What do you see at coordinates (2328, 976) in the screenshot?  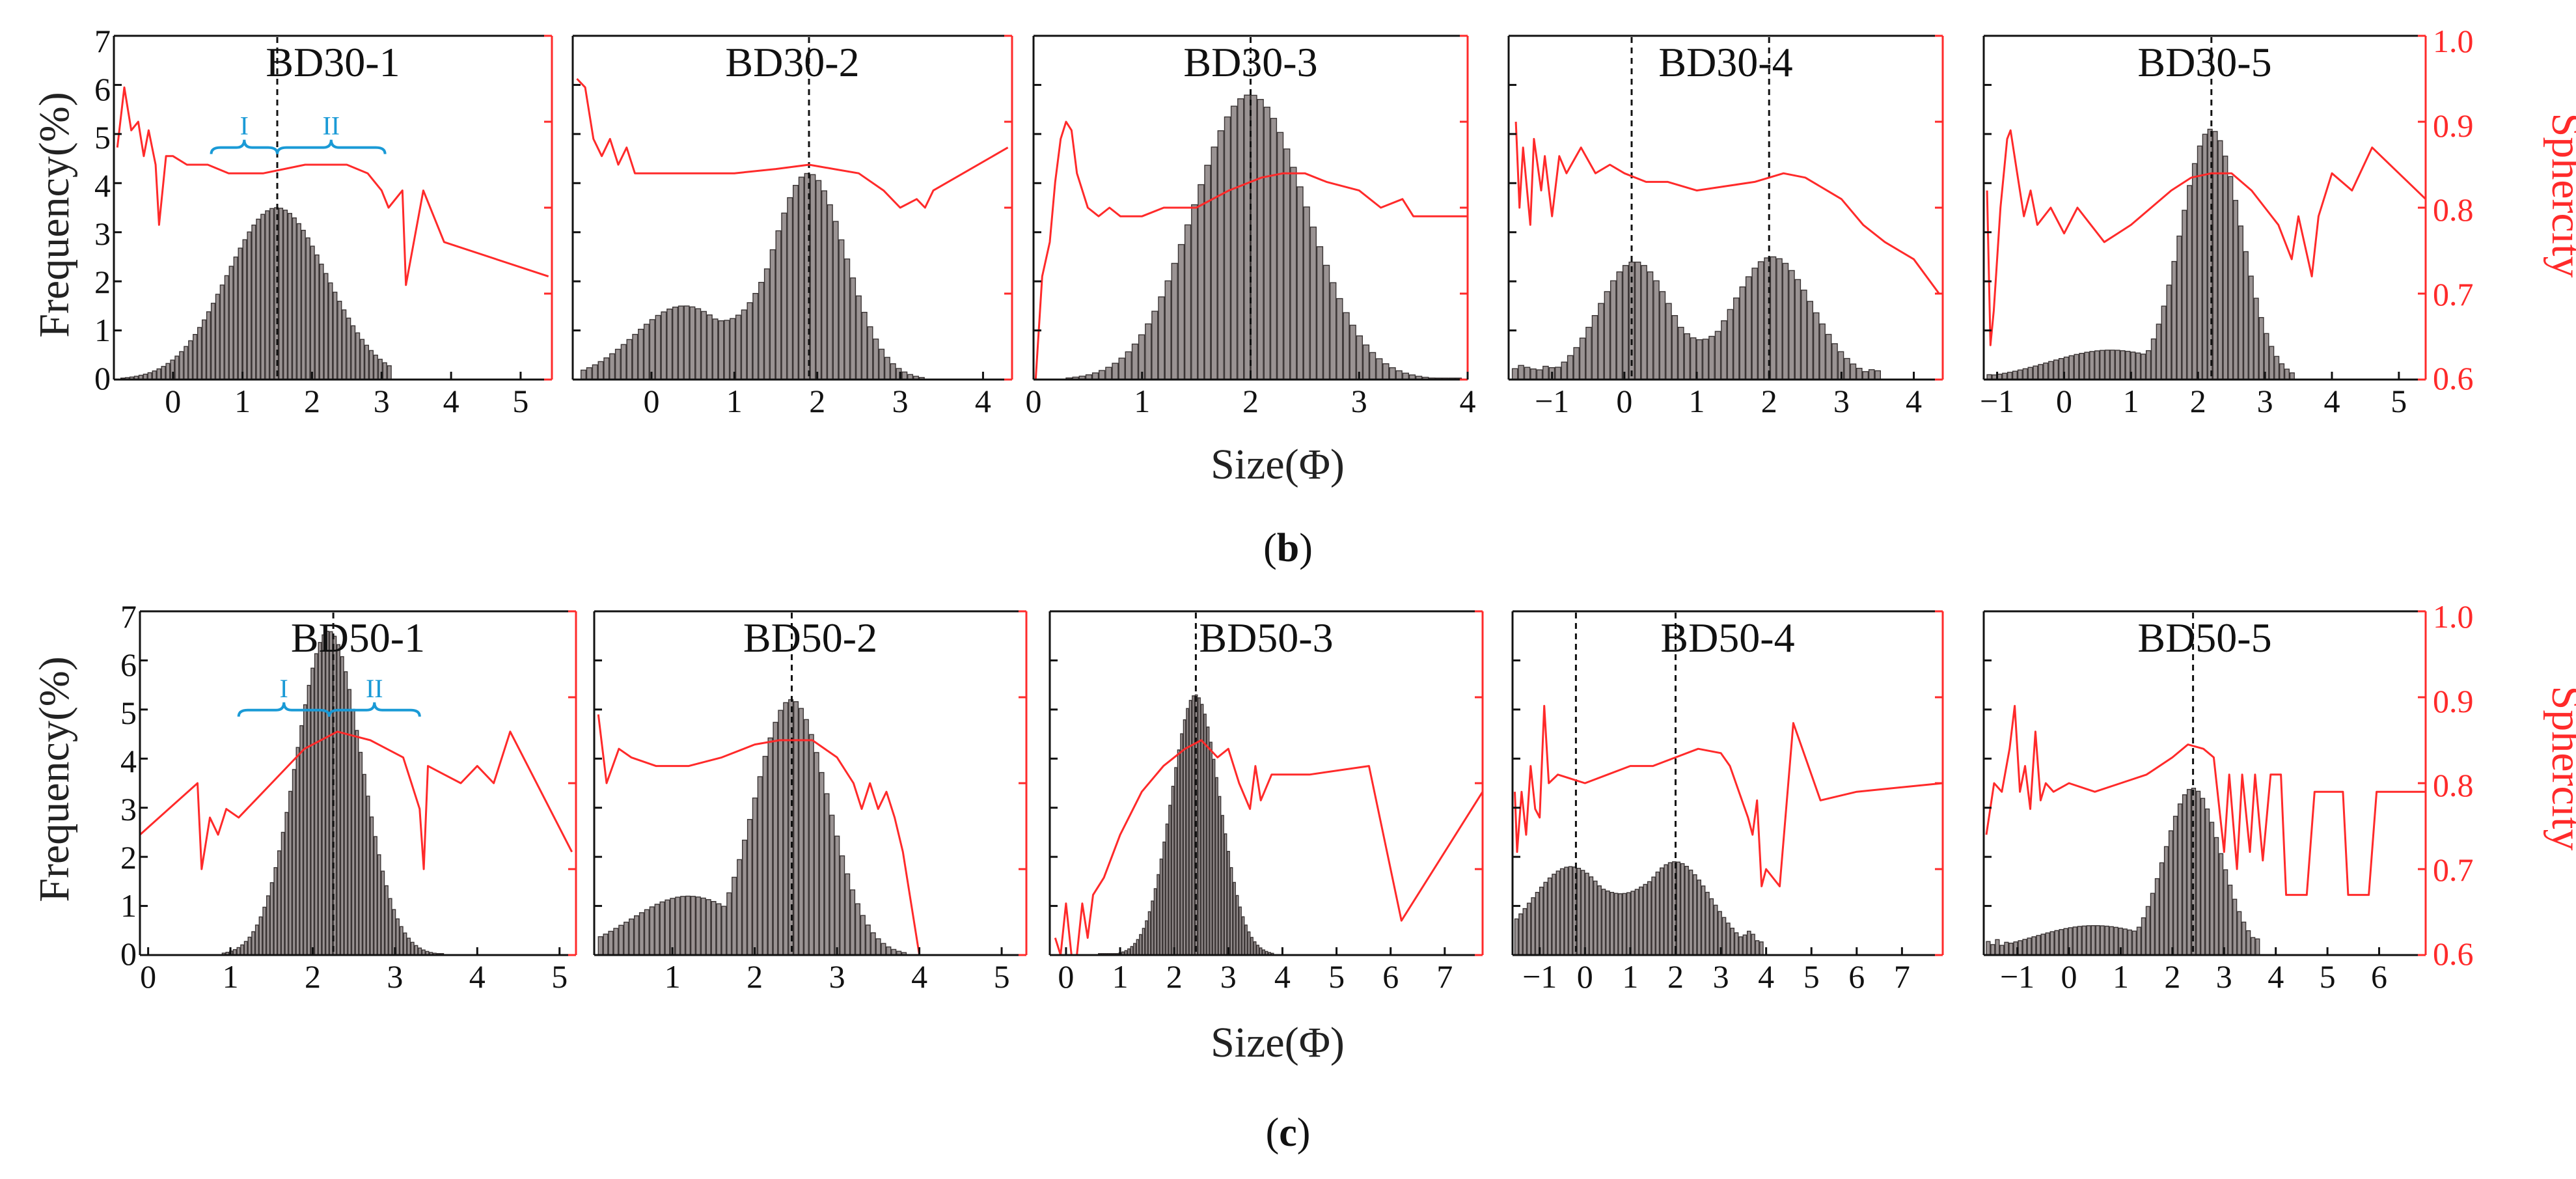 I see `x-tick-label: 5` at bounding box center [2328, 976].